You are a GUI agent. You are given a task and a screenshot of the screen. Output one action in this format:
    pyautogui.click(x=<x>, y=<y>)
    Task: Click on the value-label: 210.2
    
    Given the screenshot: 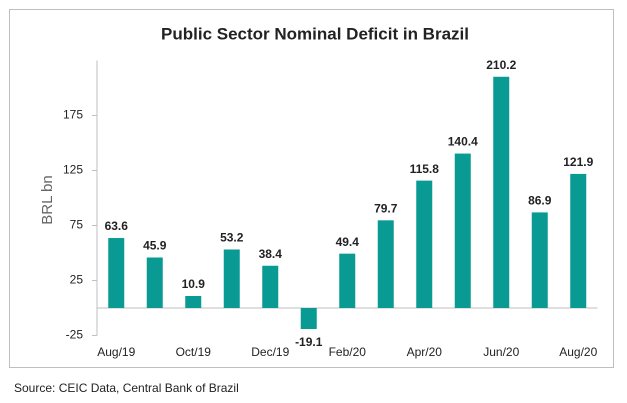 What is the action you would take?
    pyautogui.click(x=501, y=65)
    